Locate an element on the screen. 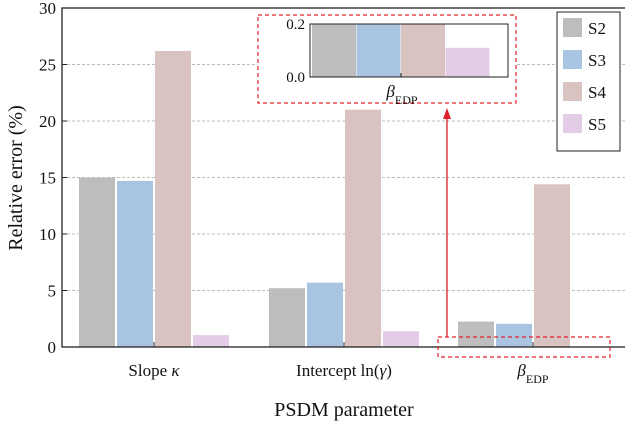 Image resolution: width=625 pixels, height=422 pixels. inset-chart: 0.0 0.2 βEDP is located at coordinates (387, 60).